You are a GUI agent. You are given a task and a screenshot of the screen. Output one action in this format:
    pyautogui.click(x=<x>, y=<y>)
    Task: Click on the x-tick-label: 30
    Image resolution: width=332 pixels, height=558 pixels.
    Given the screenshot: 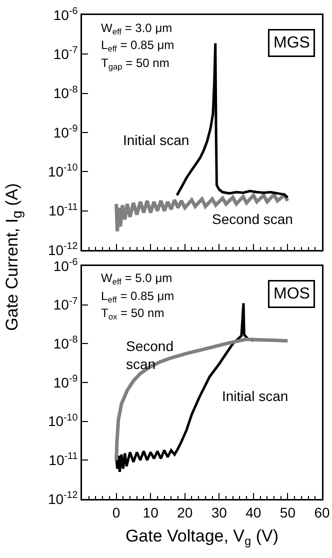 What is the action you would take?
    pyautogui.click(x=219, y=512)
    